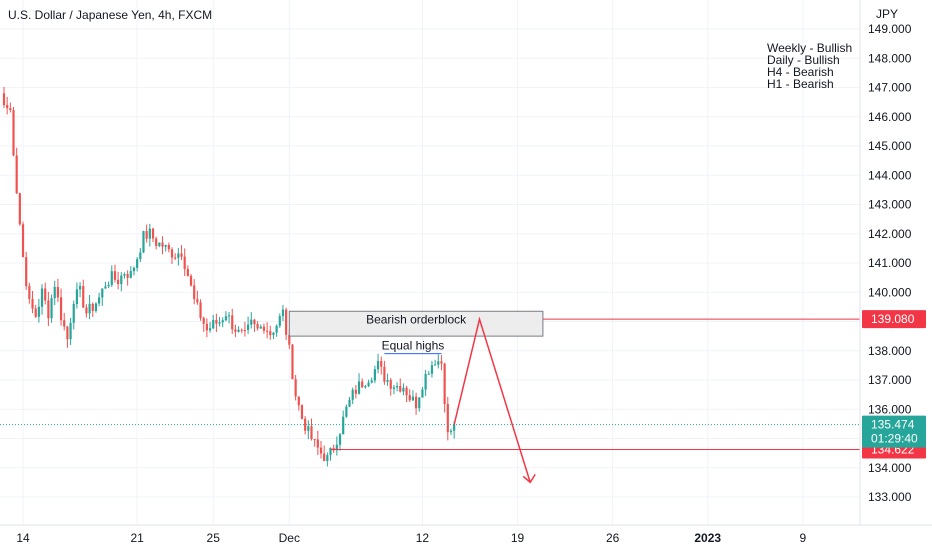 This screenshot has width=932, height=550. I want to click on price-tick-label: 136.000, so click(890, 409).